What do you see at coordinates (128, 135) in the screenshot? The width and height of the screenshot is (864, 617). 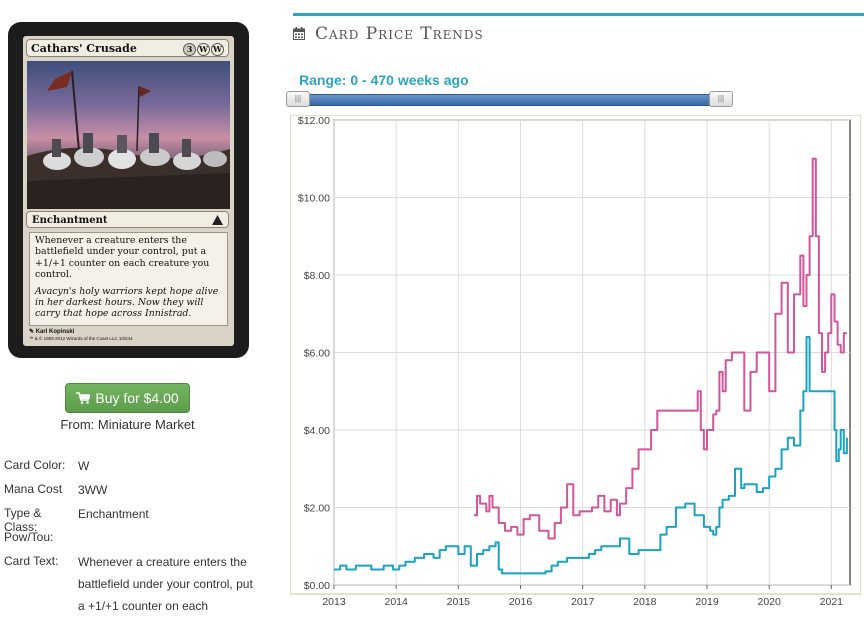 I see `card-artwork` at bounding box center [128, 135].